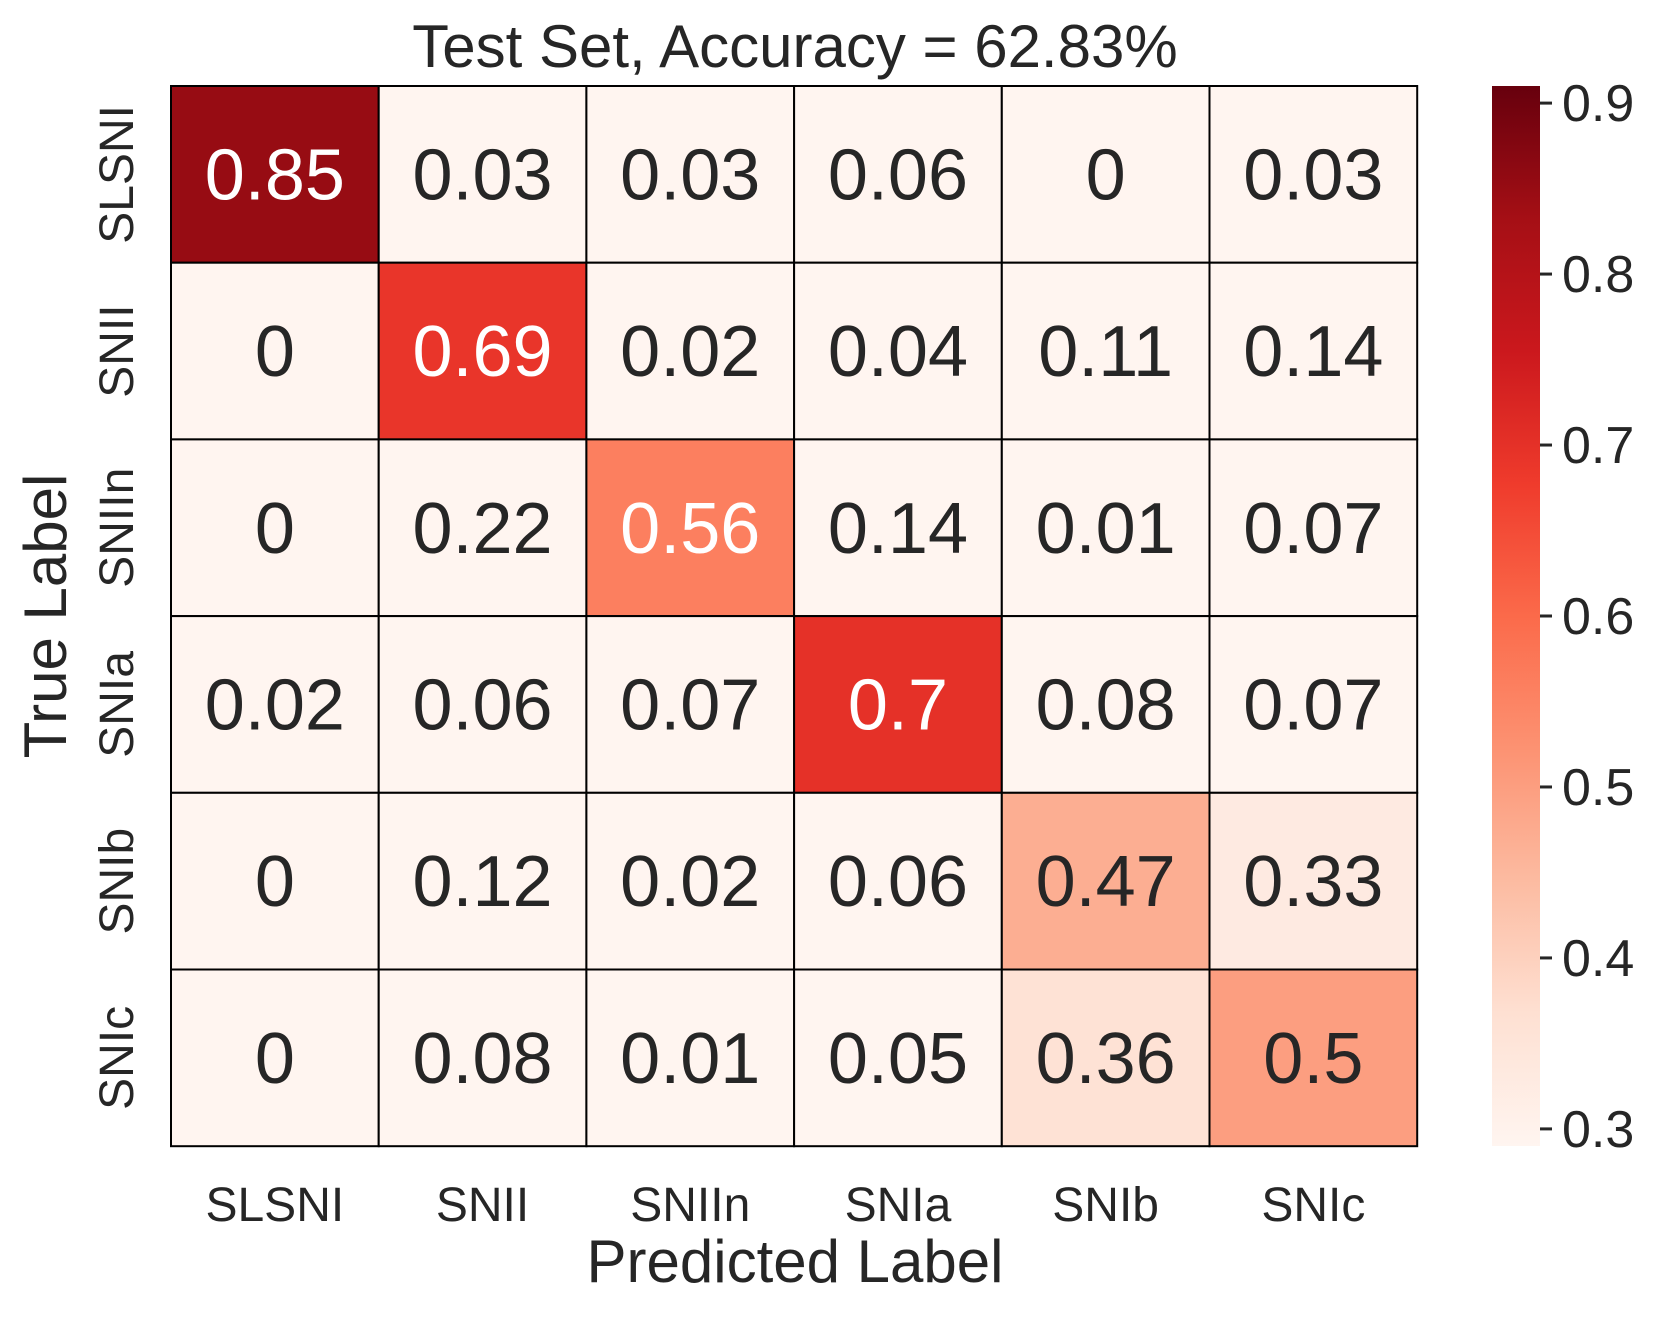 The width and height of the screenshot is (1672, 1318). I want to click on heatmap-cell-value: 0.47, so click(1106, 882).